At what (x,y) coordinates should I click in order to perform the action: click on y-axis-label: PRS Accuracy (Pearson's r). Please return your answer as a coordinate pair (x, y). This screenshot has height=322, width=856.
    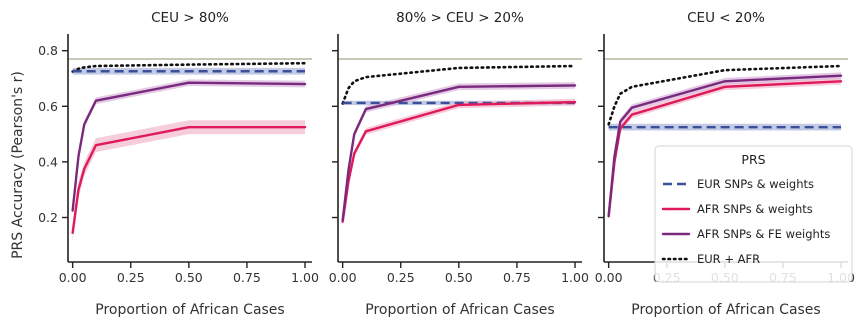
    Looking at the image, I should click on (18, 165).